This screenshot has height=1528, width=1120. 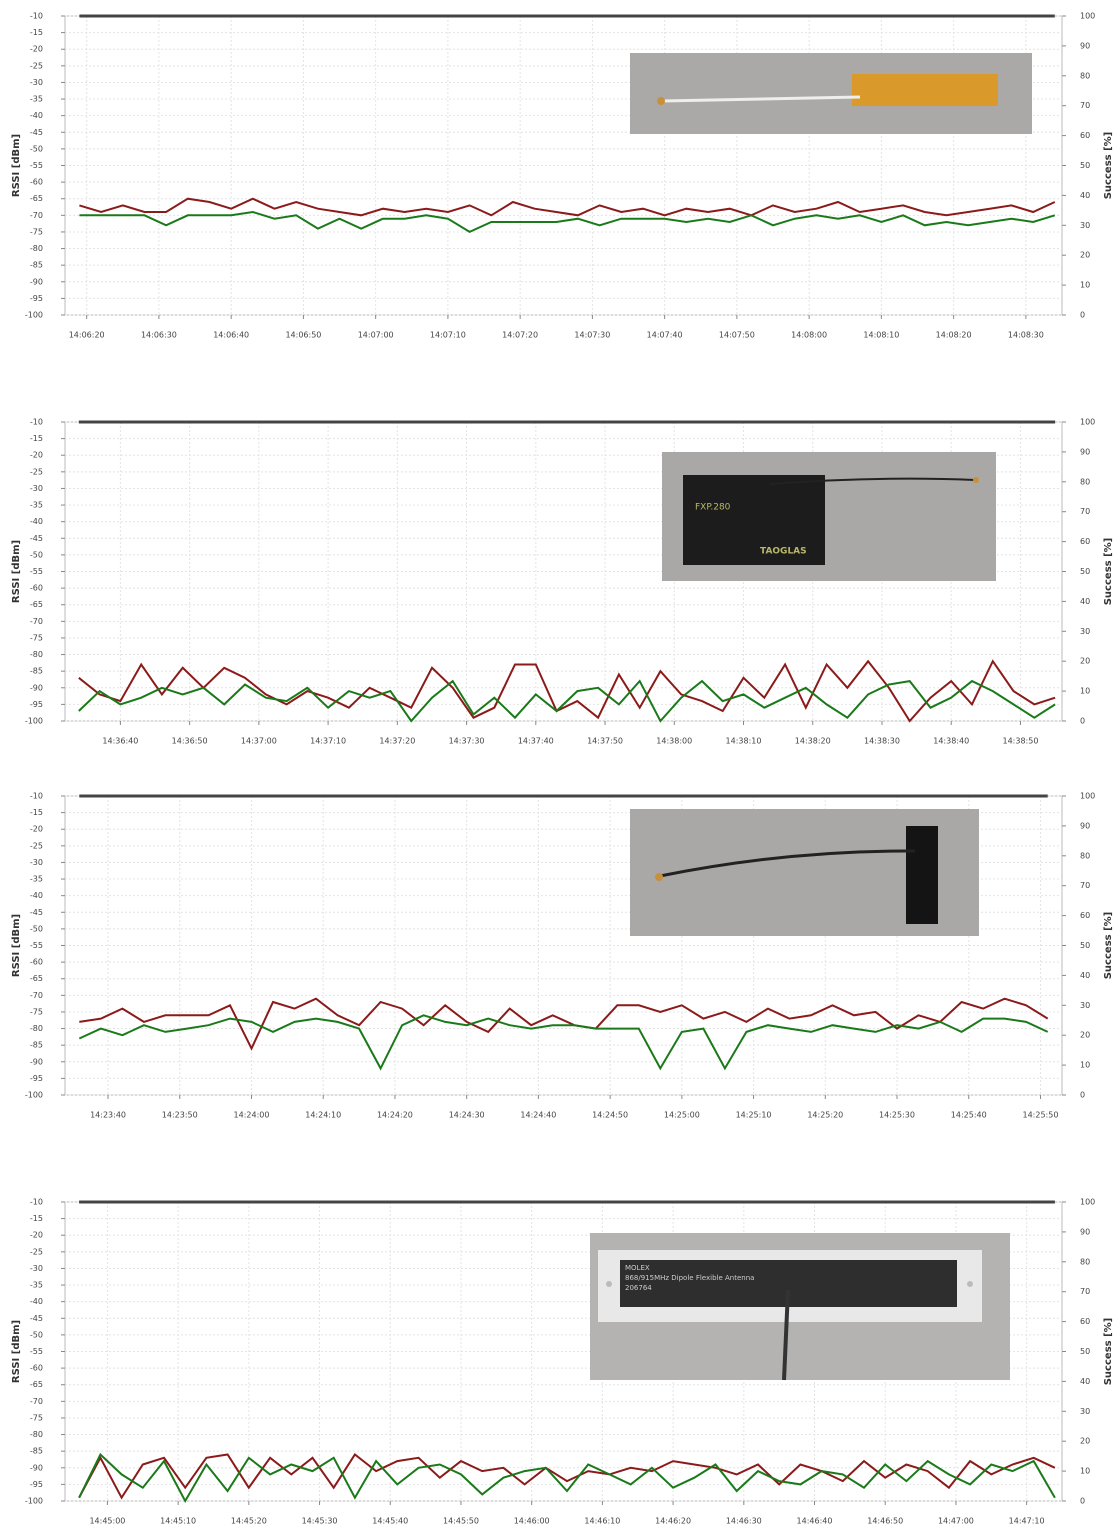 I want to click on x-tick-label: 14:45:30, so click(x=320, y=1521).